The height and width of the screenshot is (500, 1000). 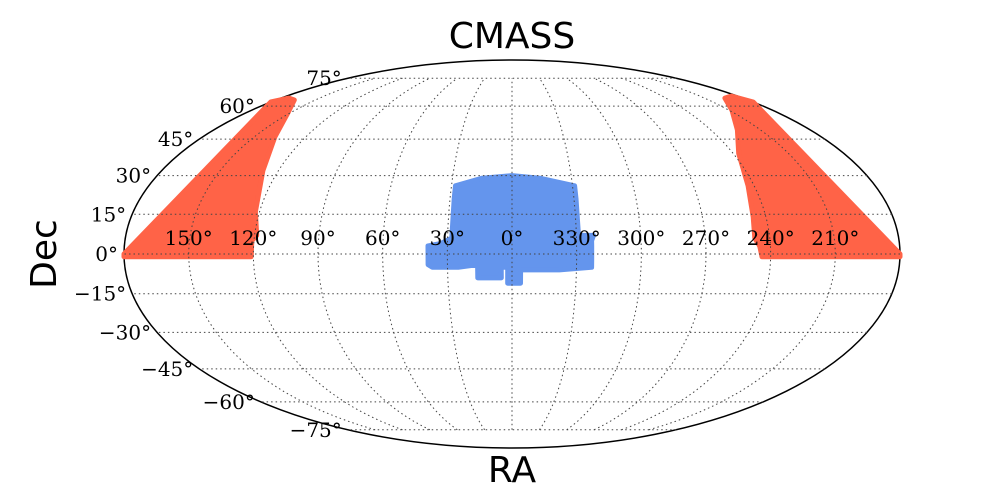 I want to click on meridian--150, so click(x=742, y=254).